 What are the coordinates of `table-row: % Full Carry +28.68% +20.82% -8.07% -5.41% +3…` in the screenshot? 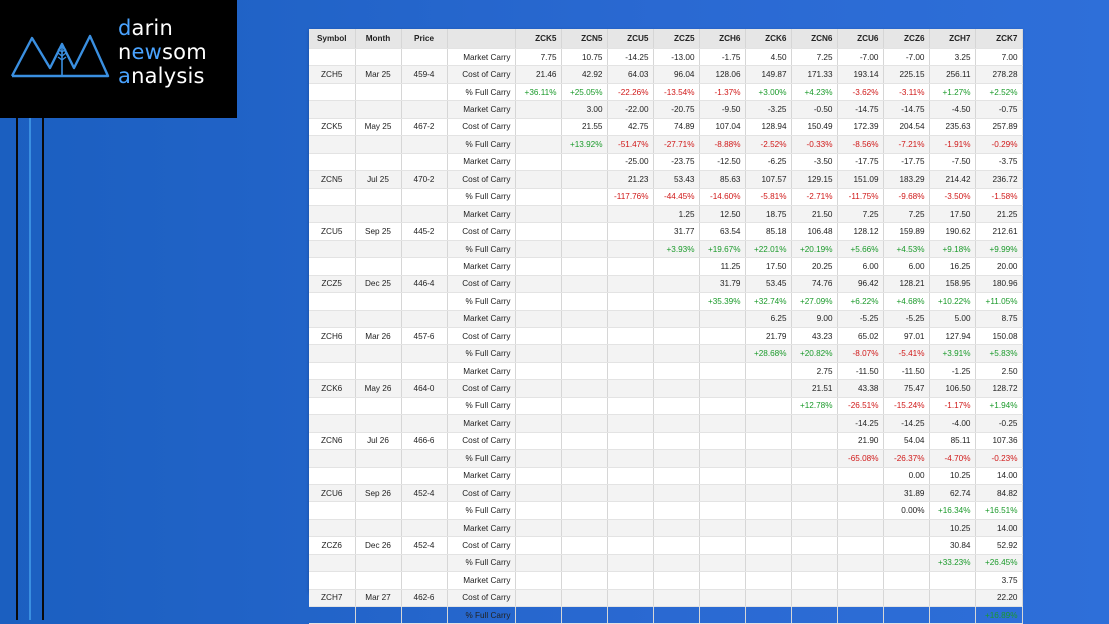 It's located at (666, 353).